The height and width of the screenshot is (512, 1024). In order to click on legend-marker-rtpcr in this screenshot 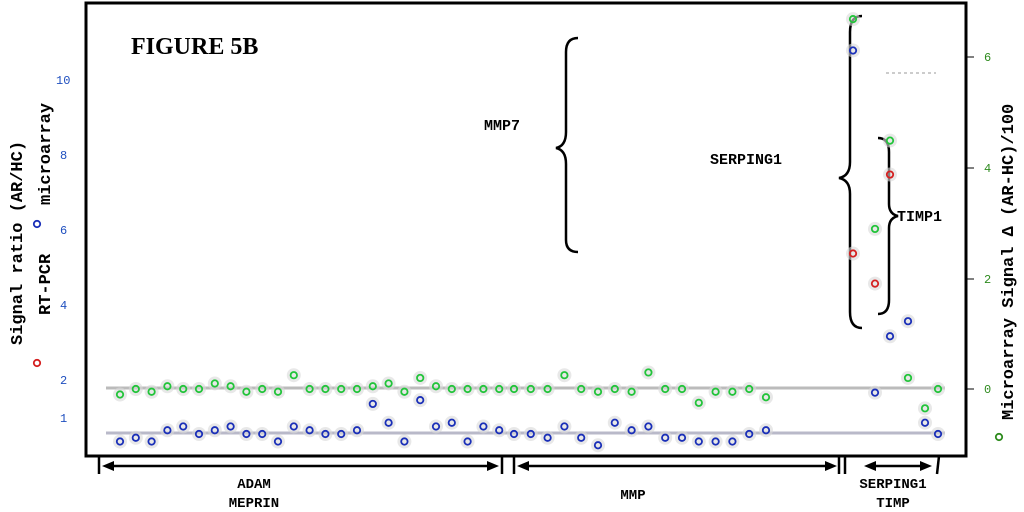, I will do `click(37, 363)`.